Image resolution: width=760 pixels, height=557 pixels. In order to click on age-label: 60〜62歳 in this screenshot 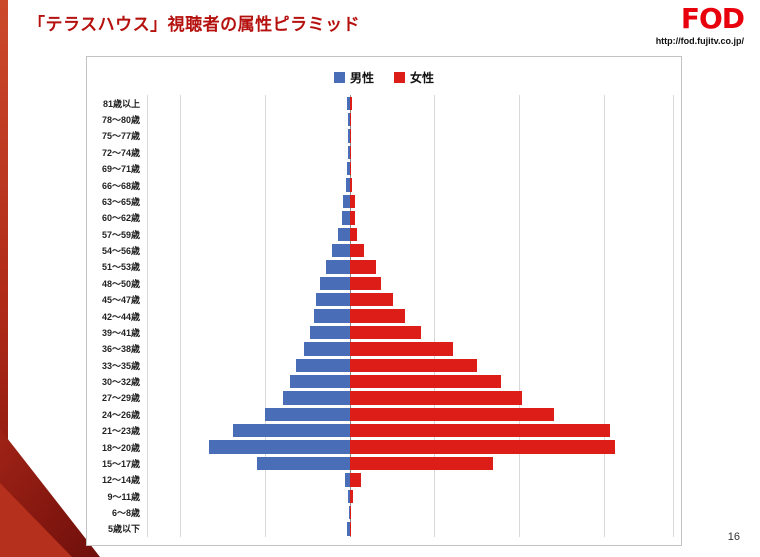, I will do `click(120, 218)`.